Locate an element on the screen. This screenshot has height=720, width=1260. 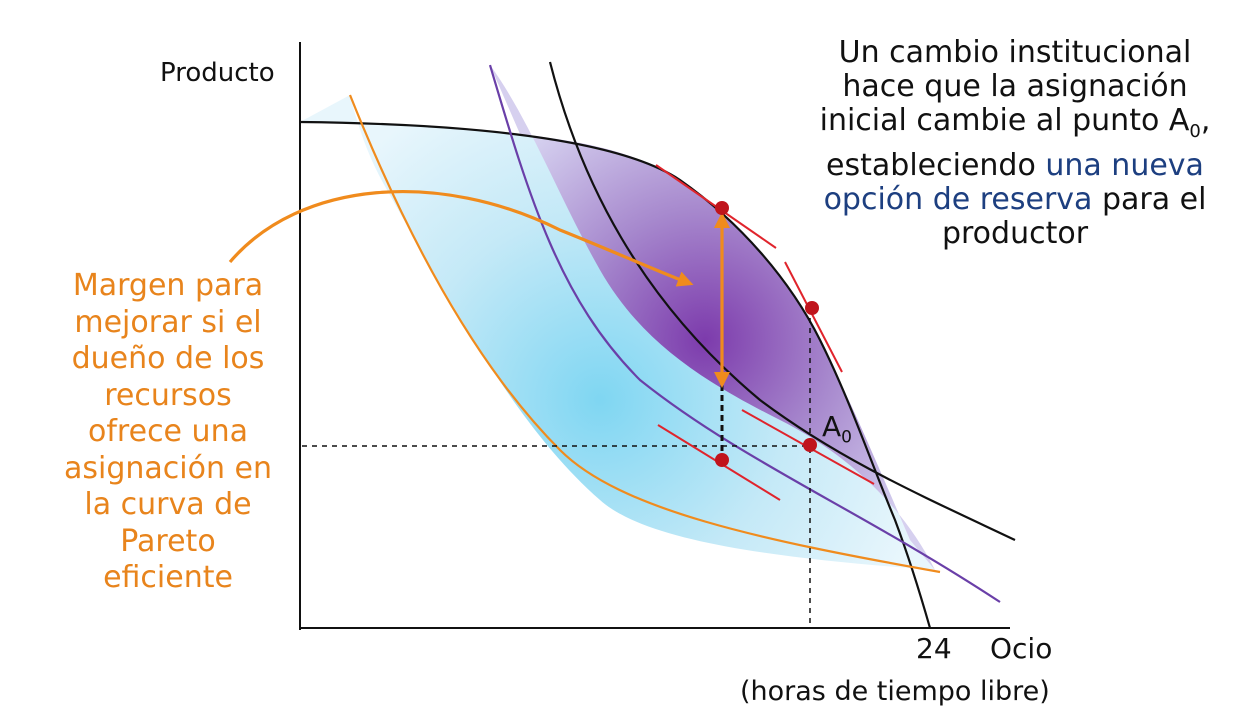
x-axis-sublabel: (horas de tiempo libre) is located at coordinates (895, 691).